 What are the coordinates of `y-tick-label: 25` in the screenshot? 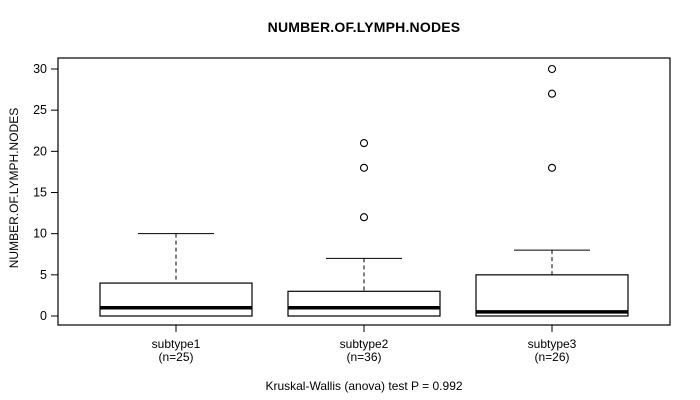 It's located at (40, 110).